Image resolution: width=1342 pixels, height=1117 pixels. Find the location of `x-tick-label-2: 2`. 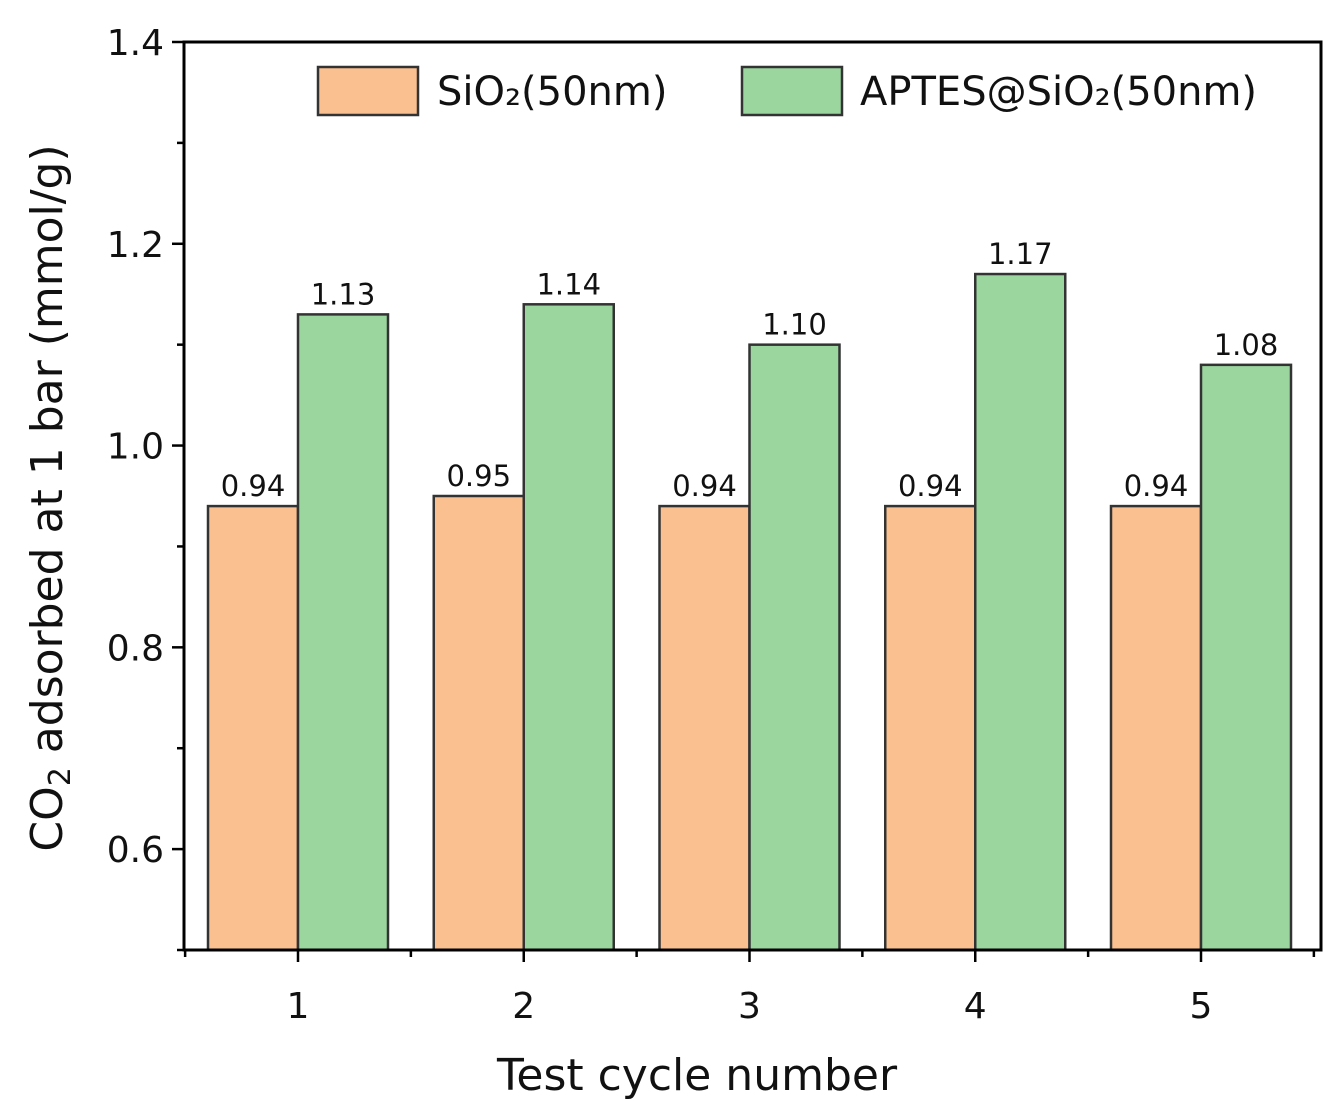

x-tick-label-2: 2 is located at coordinates (523, 1006).